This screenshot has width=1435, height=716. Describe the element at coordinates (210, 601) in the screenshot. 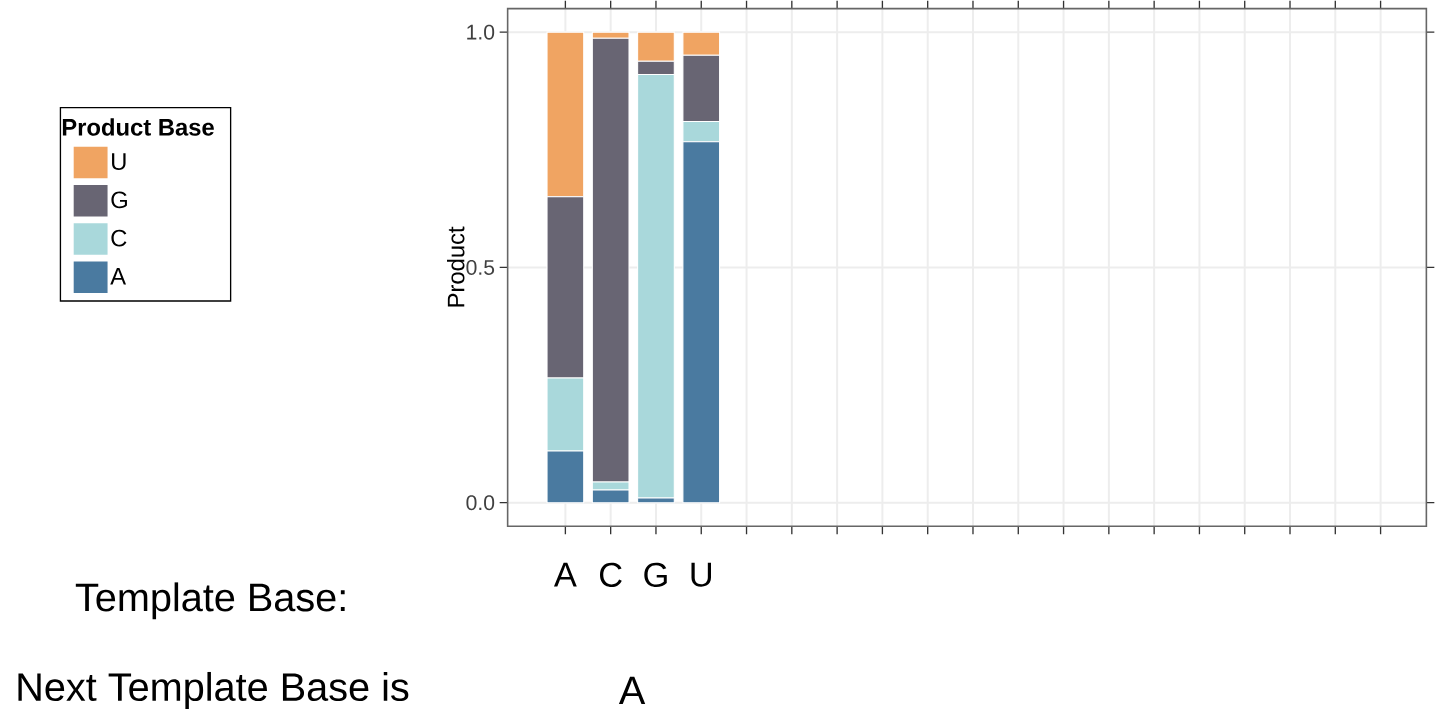

I see `text: Template Base:` at that location.